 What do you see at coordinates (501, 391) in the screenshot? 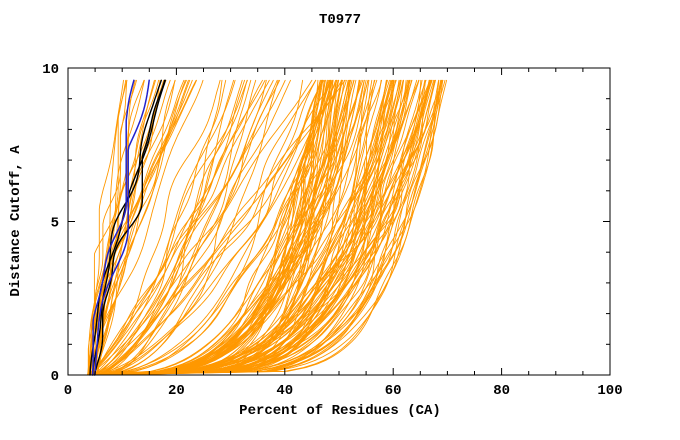
I see `x-tick-label: 80` at bounding box center [501, 391].